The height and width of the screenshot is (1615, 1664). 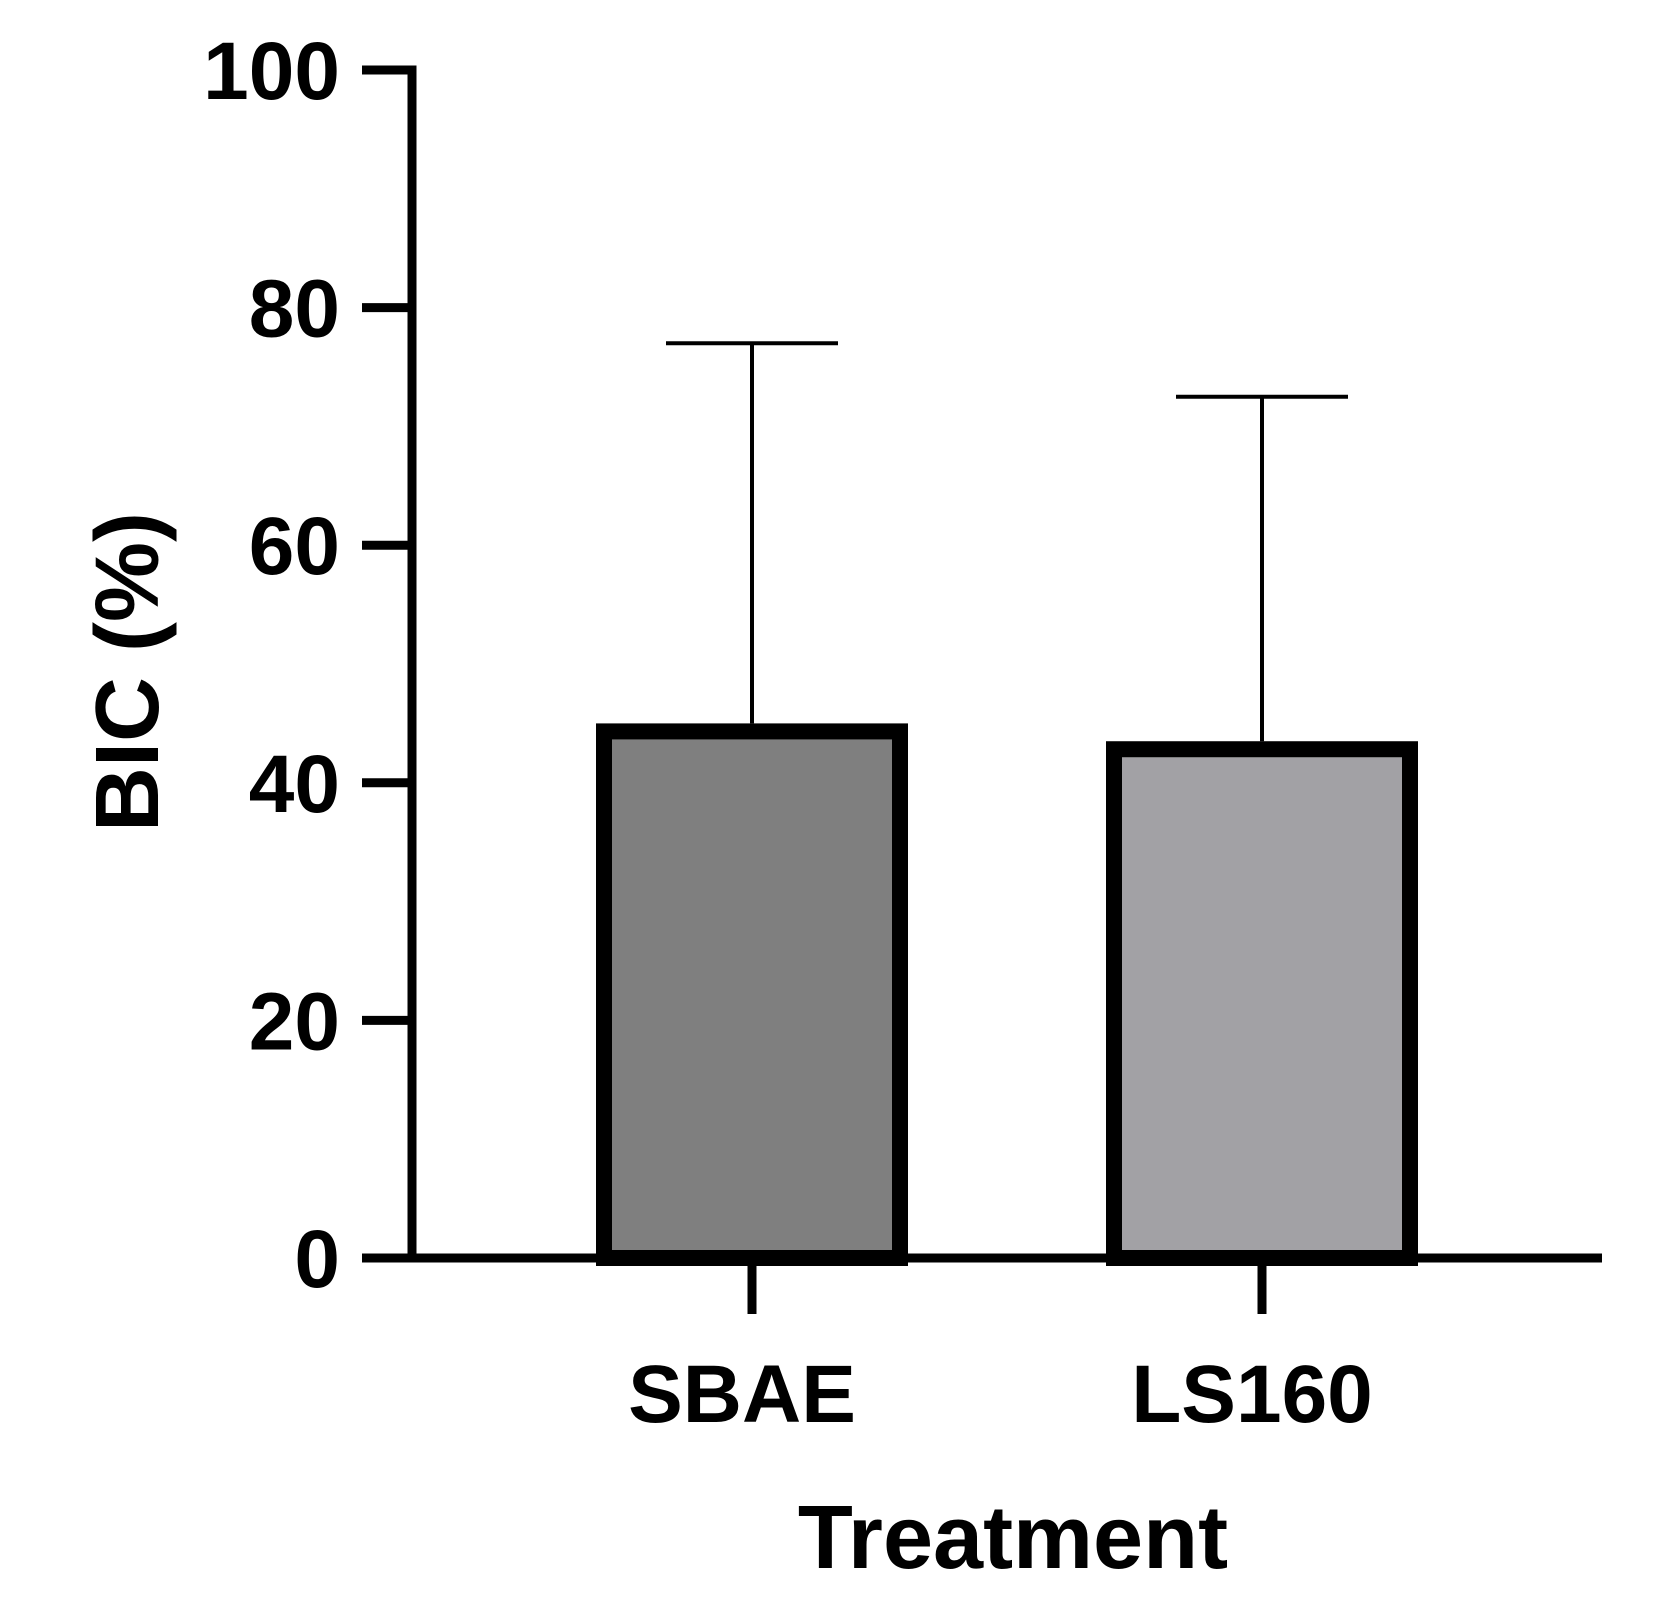 I want to click on y-tick-label: 100, so click(x=271, y=71).